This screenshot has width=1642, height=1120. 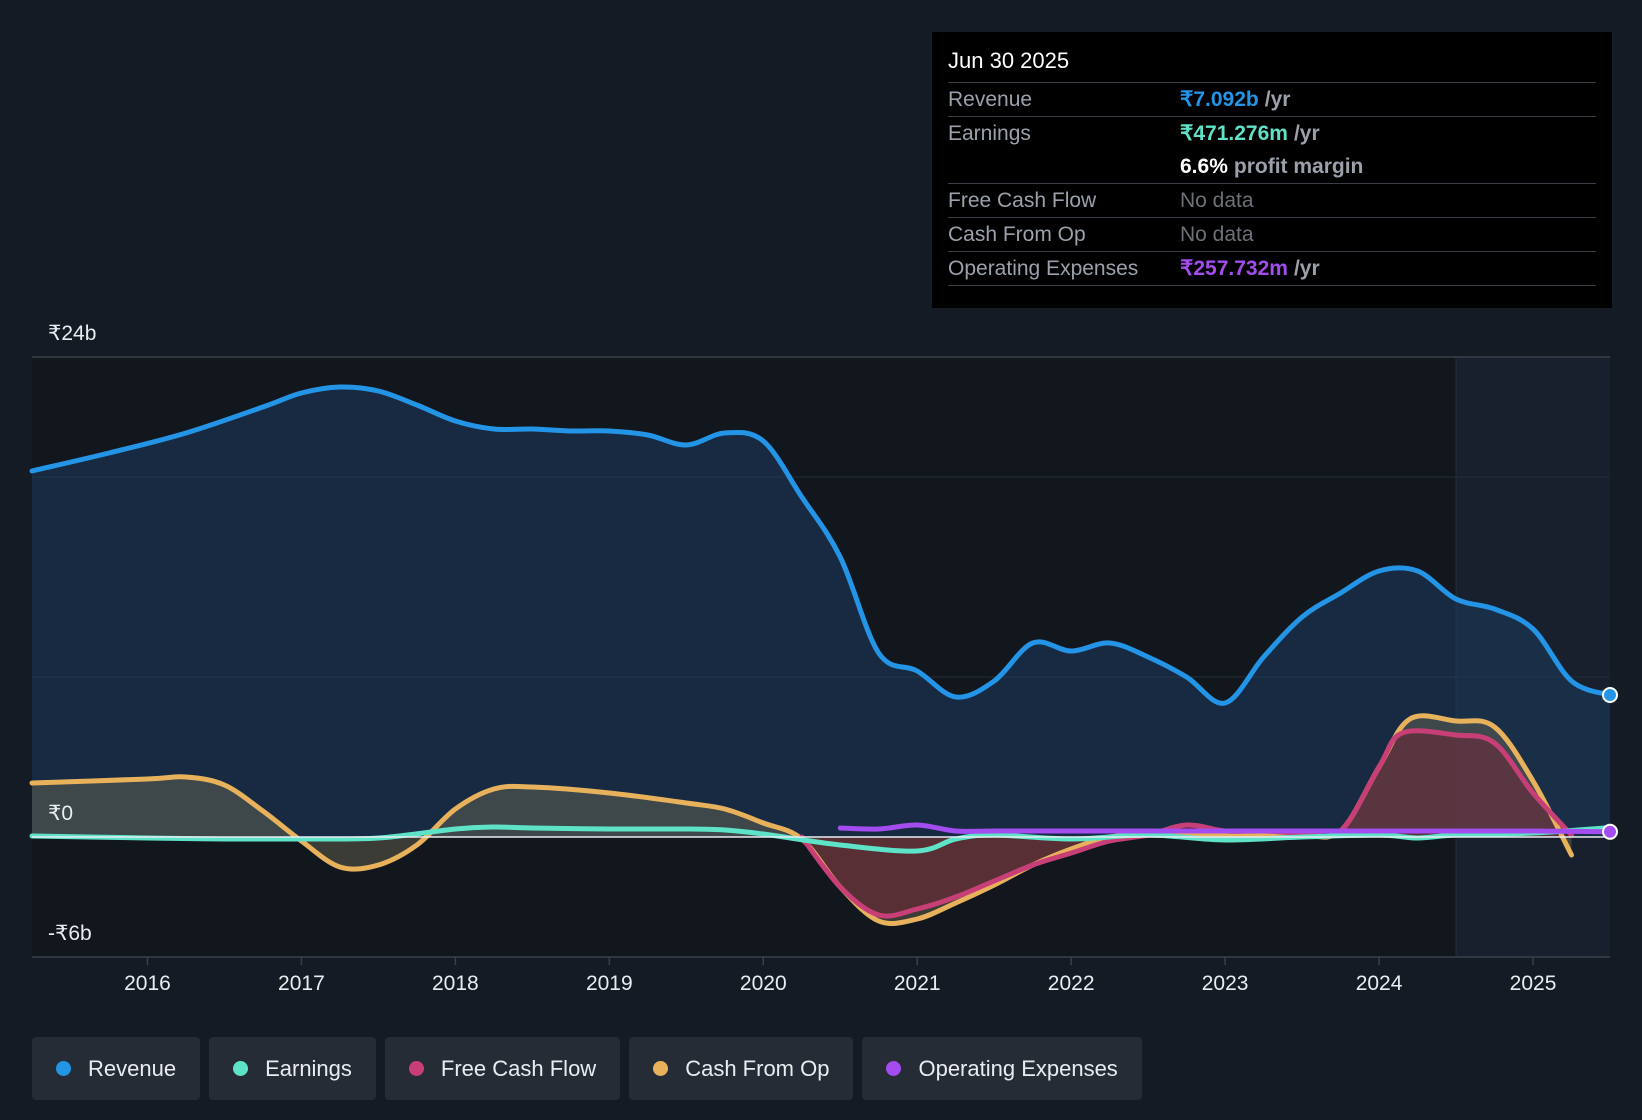 I want to click on revenue-end-marker, so click(x=1610, y=695).